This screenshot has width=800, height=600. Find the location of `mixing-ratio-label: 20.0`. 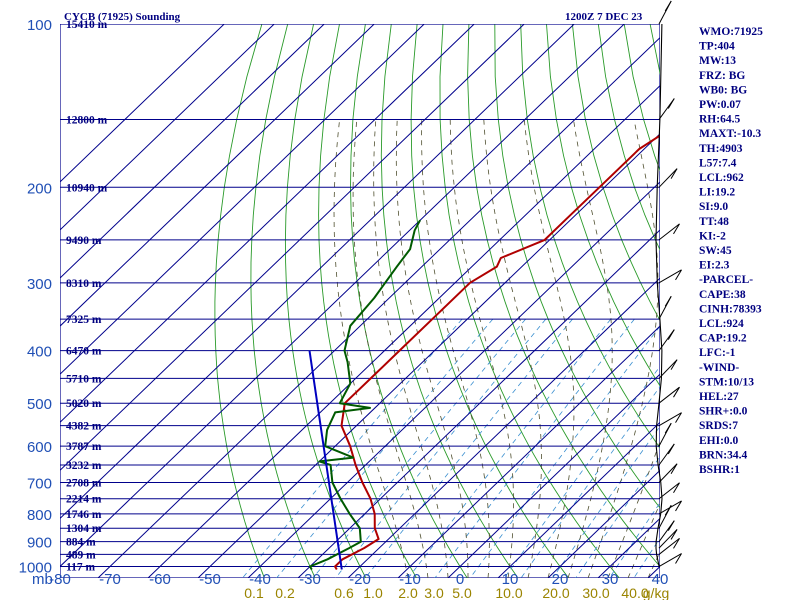

mixing-ratio-label: 20.0 is located at coordinates (555, 592).